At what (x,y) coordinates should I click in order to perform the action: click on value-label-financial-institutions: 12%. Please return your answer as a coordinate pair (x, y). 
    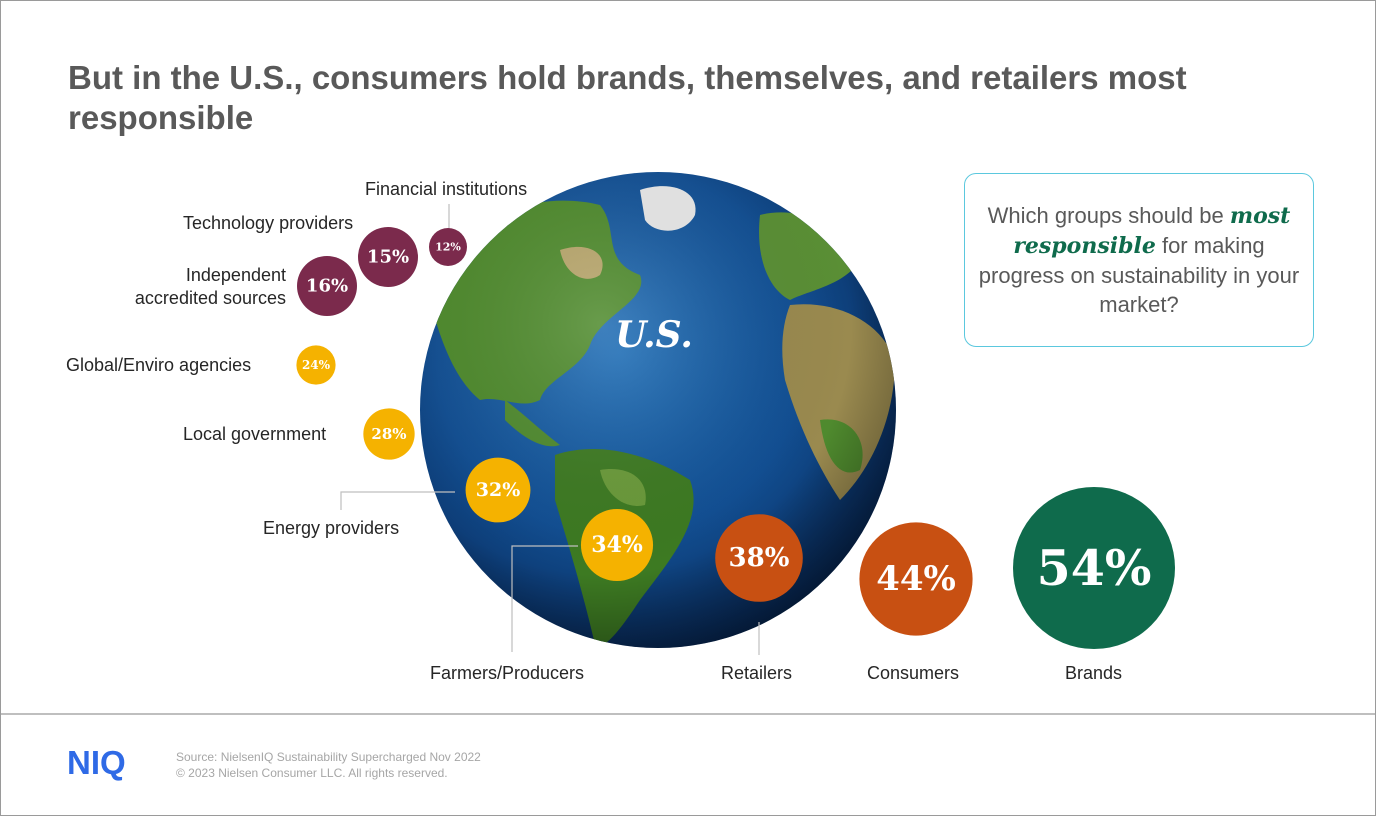
    Looking at the image, I should click on (448, 247).